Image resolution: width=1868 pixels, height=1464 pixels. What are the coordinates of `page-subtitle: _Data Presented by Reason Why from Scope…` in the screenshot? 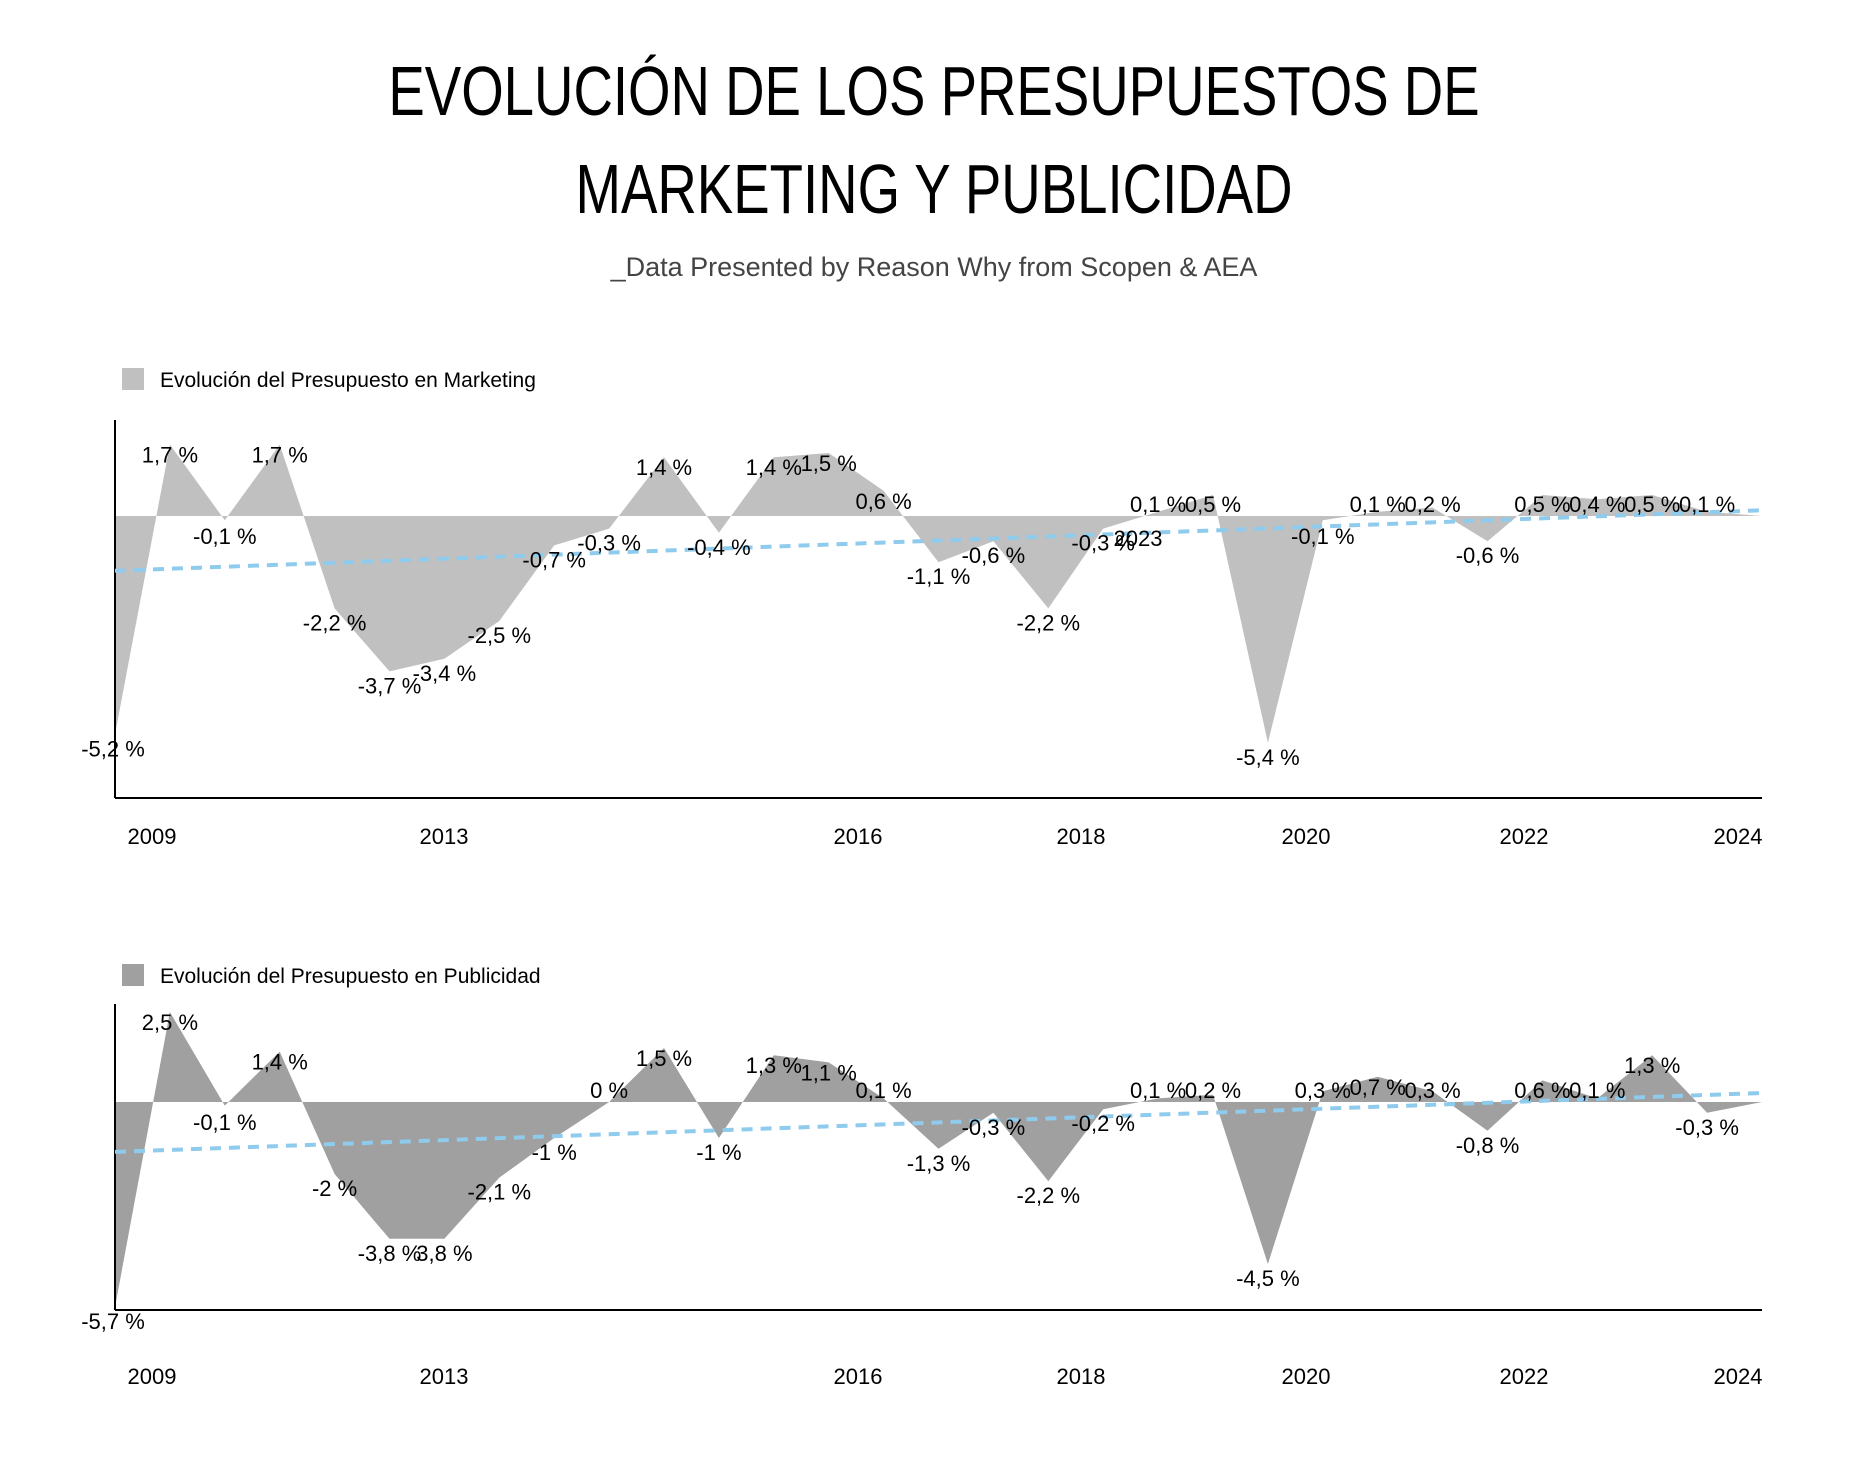 It's located at (934, 267).